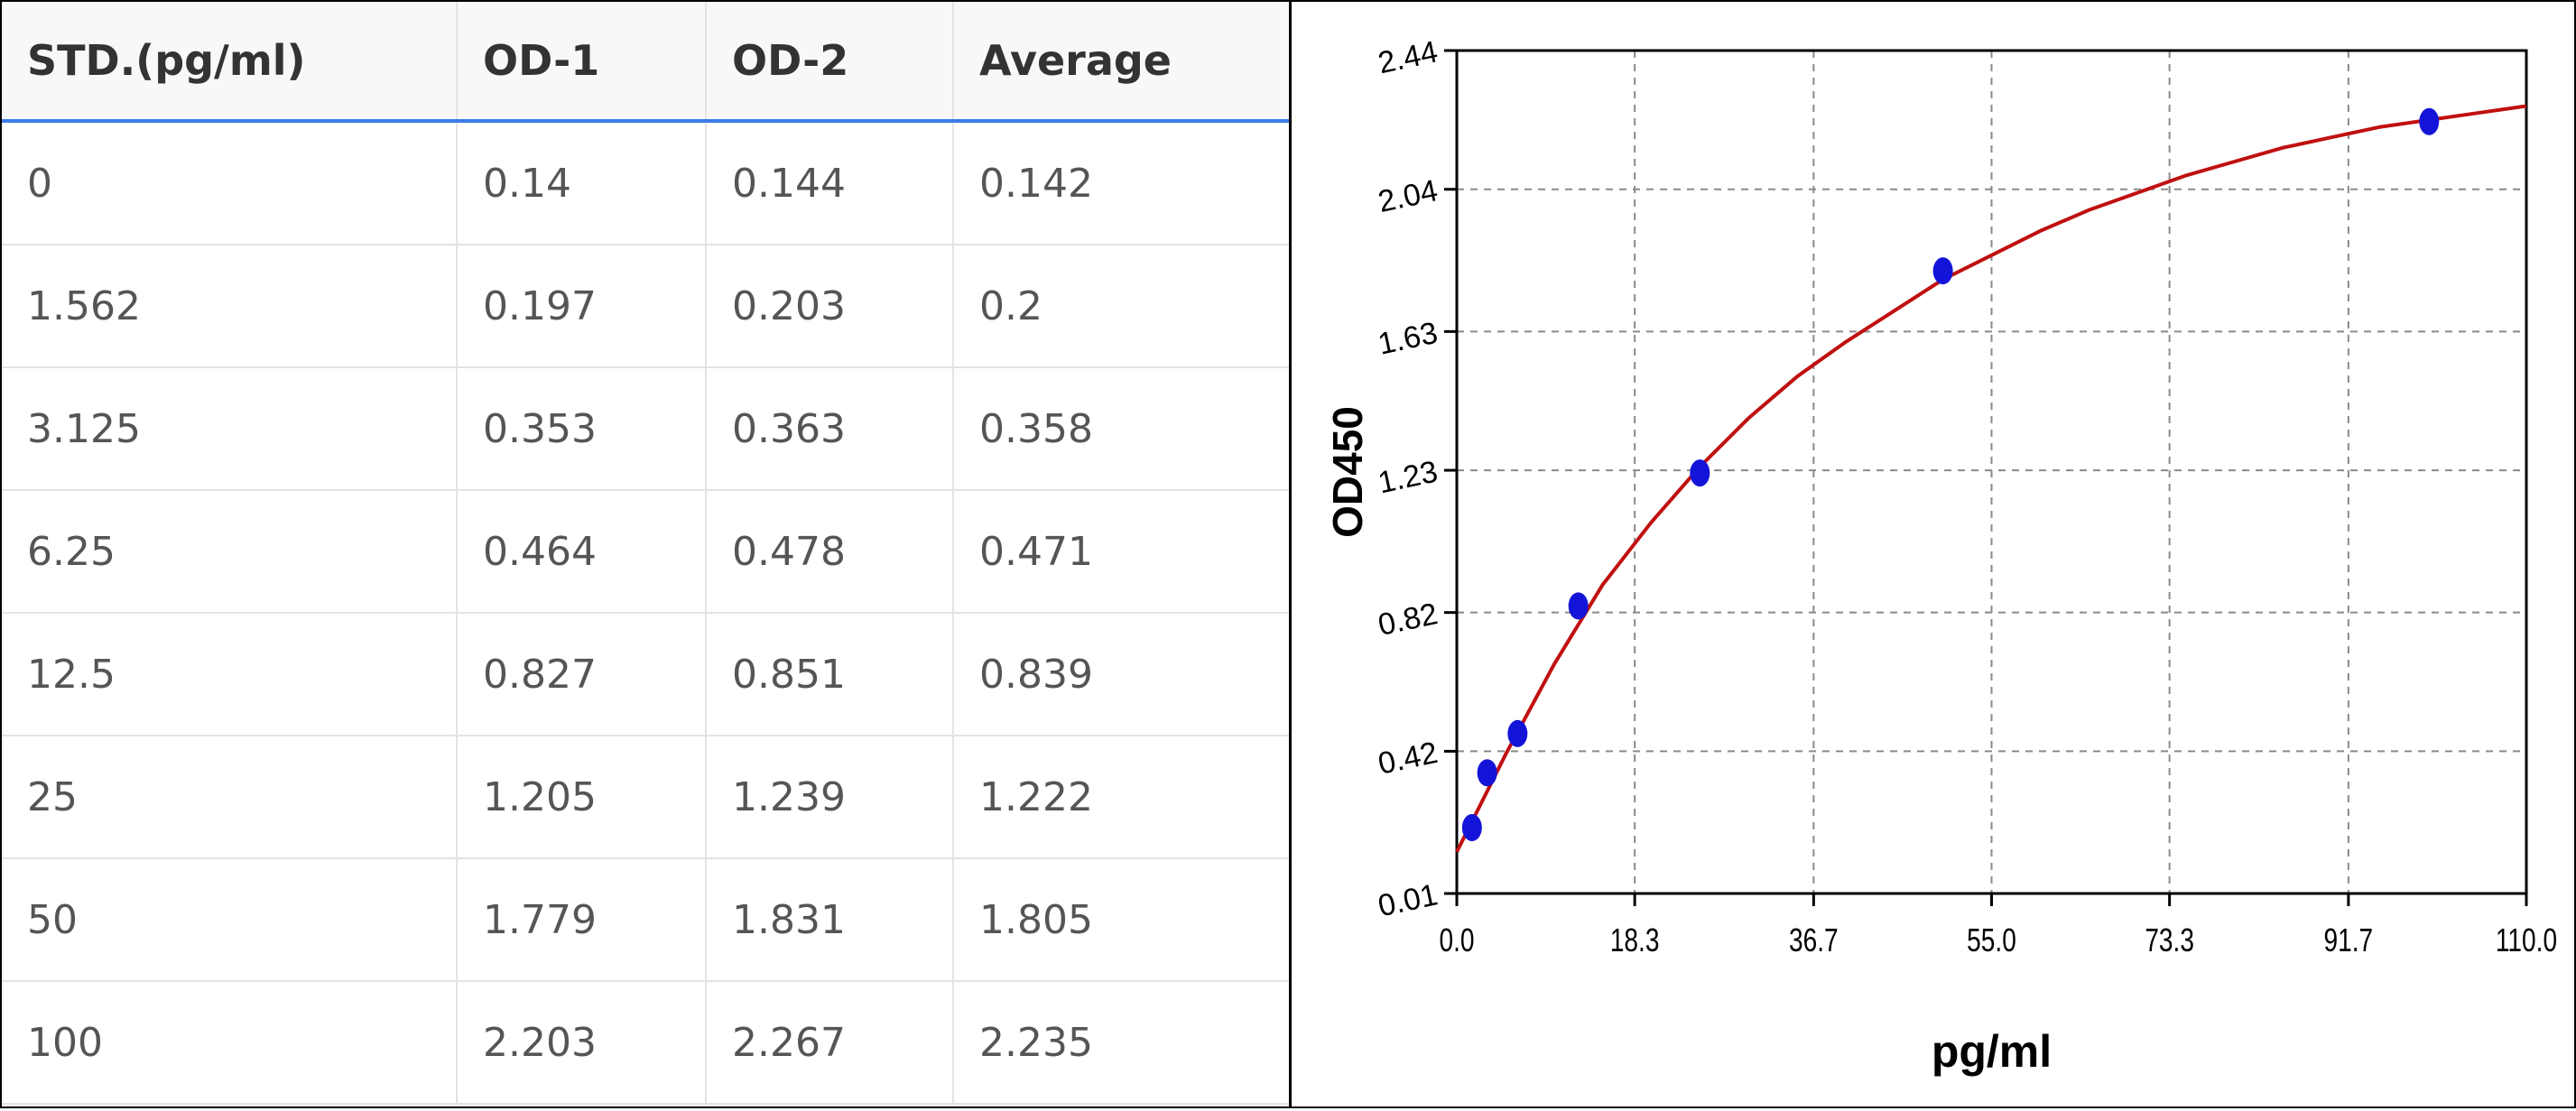  What do you see at coordinates (2526, 940) in the screenshot?
I see `x-tick-label: 110.0` at bounding box center [2526, 940].